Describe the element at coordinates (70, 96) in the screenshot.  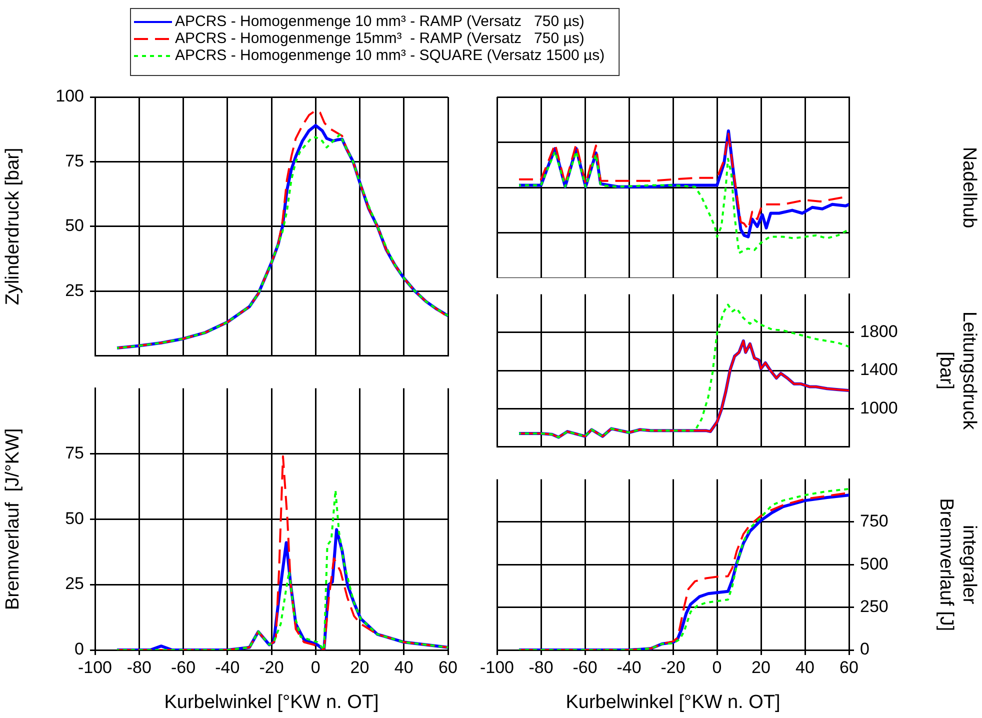
I see `y-tick-label: 100` at that location.